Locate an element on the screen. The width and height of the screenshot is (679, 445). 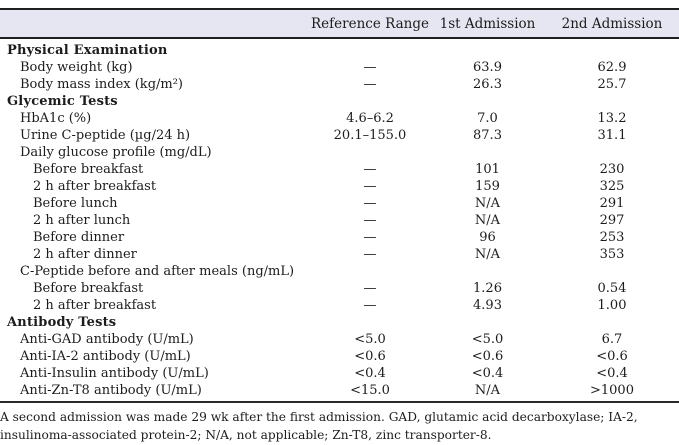
row-reference-range: 20.1–155.0 is located at coordinates (370, 135).